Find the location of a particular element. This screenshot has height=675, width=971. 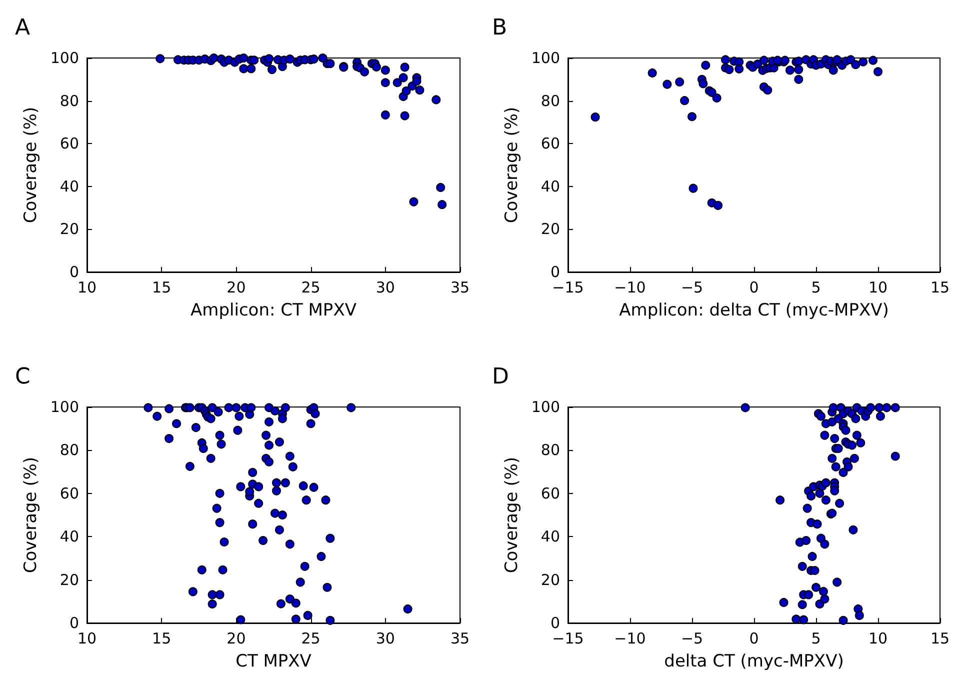

chart-title: C is located at coordinates (22, 377).